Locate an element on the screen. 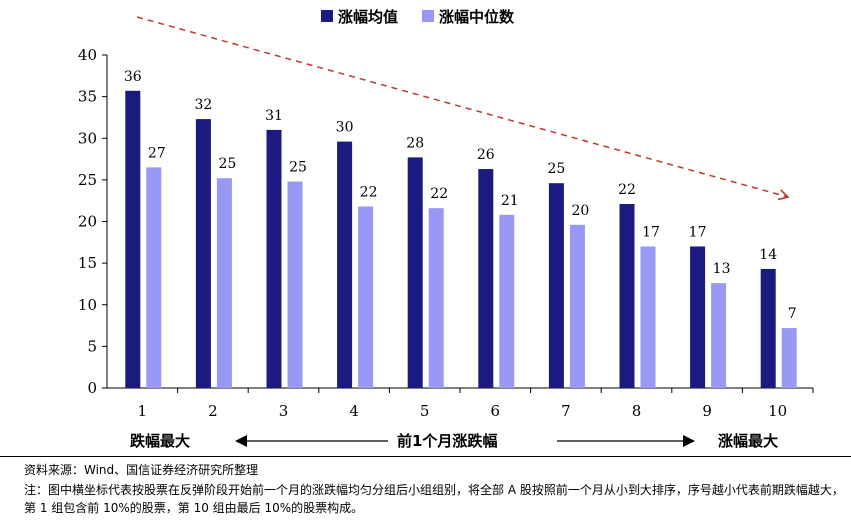 The width and height of the screenshot is (851, 532). x-tick-label: 1 is located at coordinates (143, 411).